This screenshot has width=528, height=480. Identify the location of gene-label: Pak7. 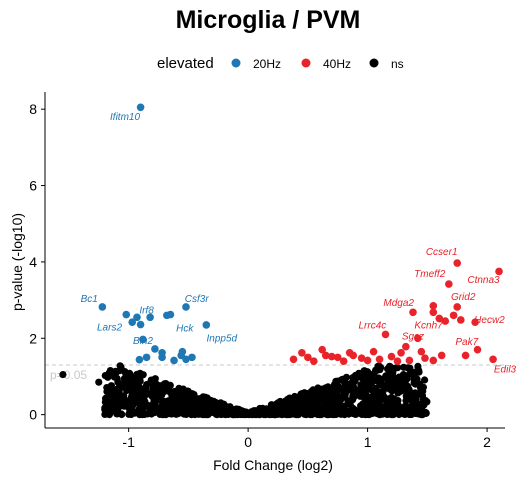
(466, 342).